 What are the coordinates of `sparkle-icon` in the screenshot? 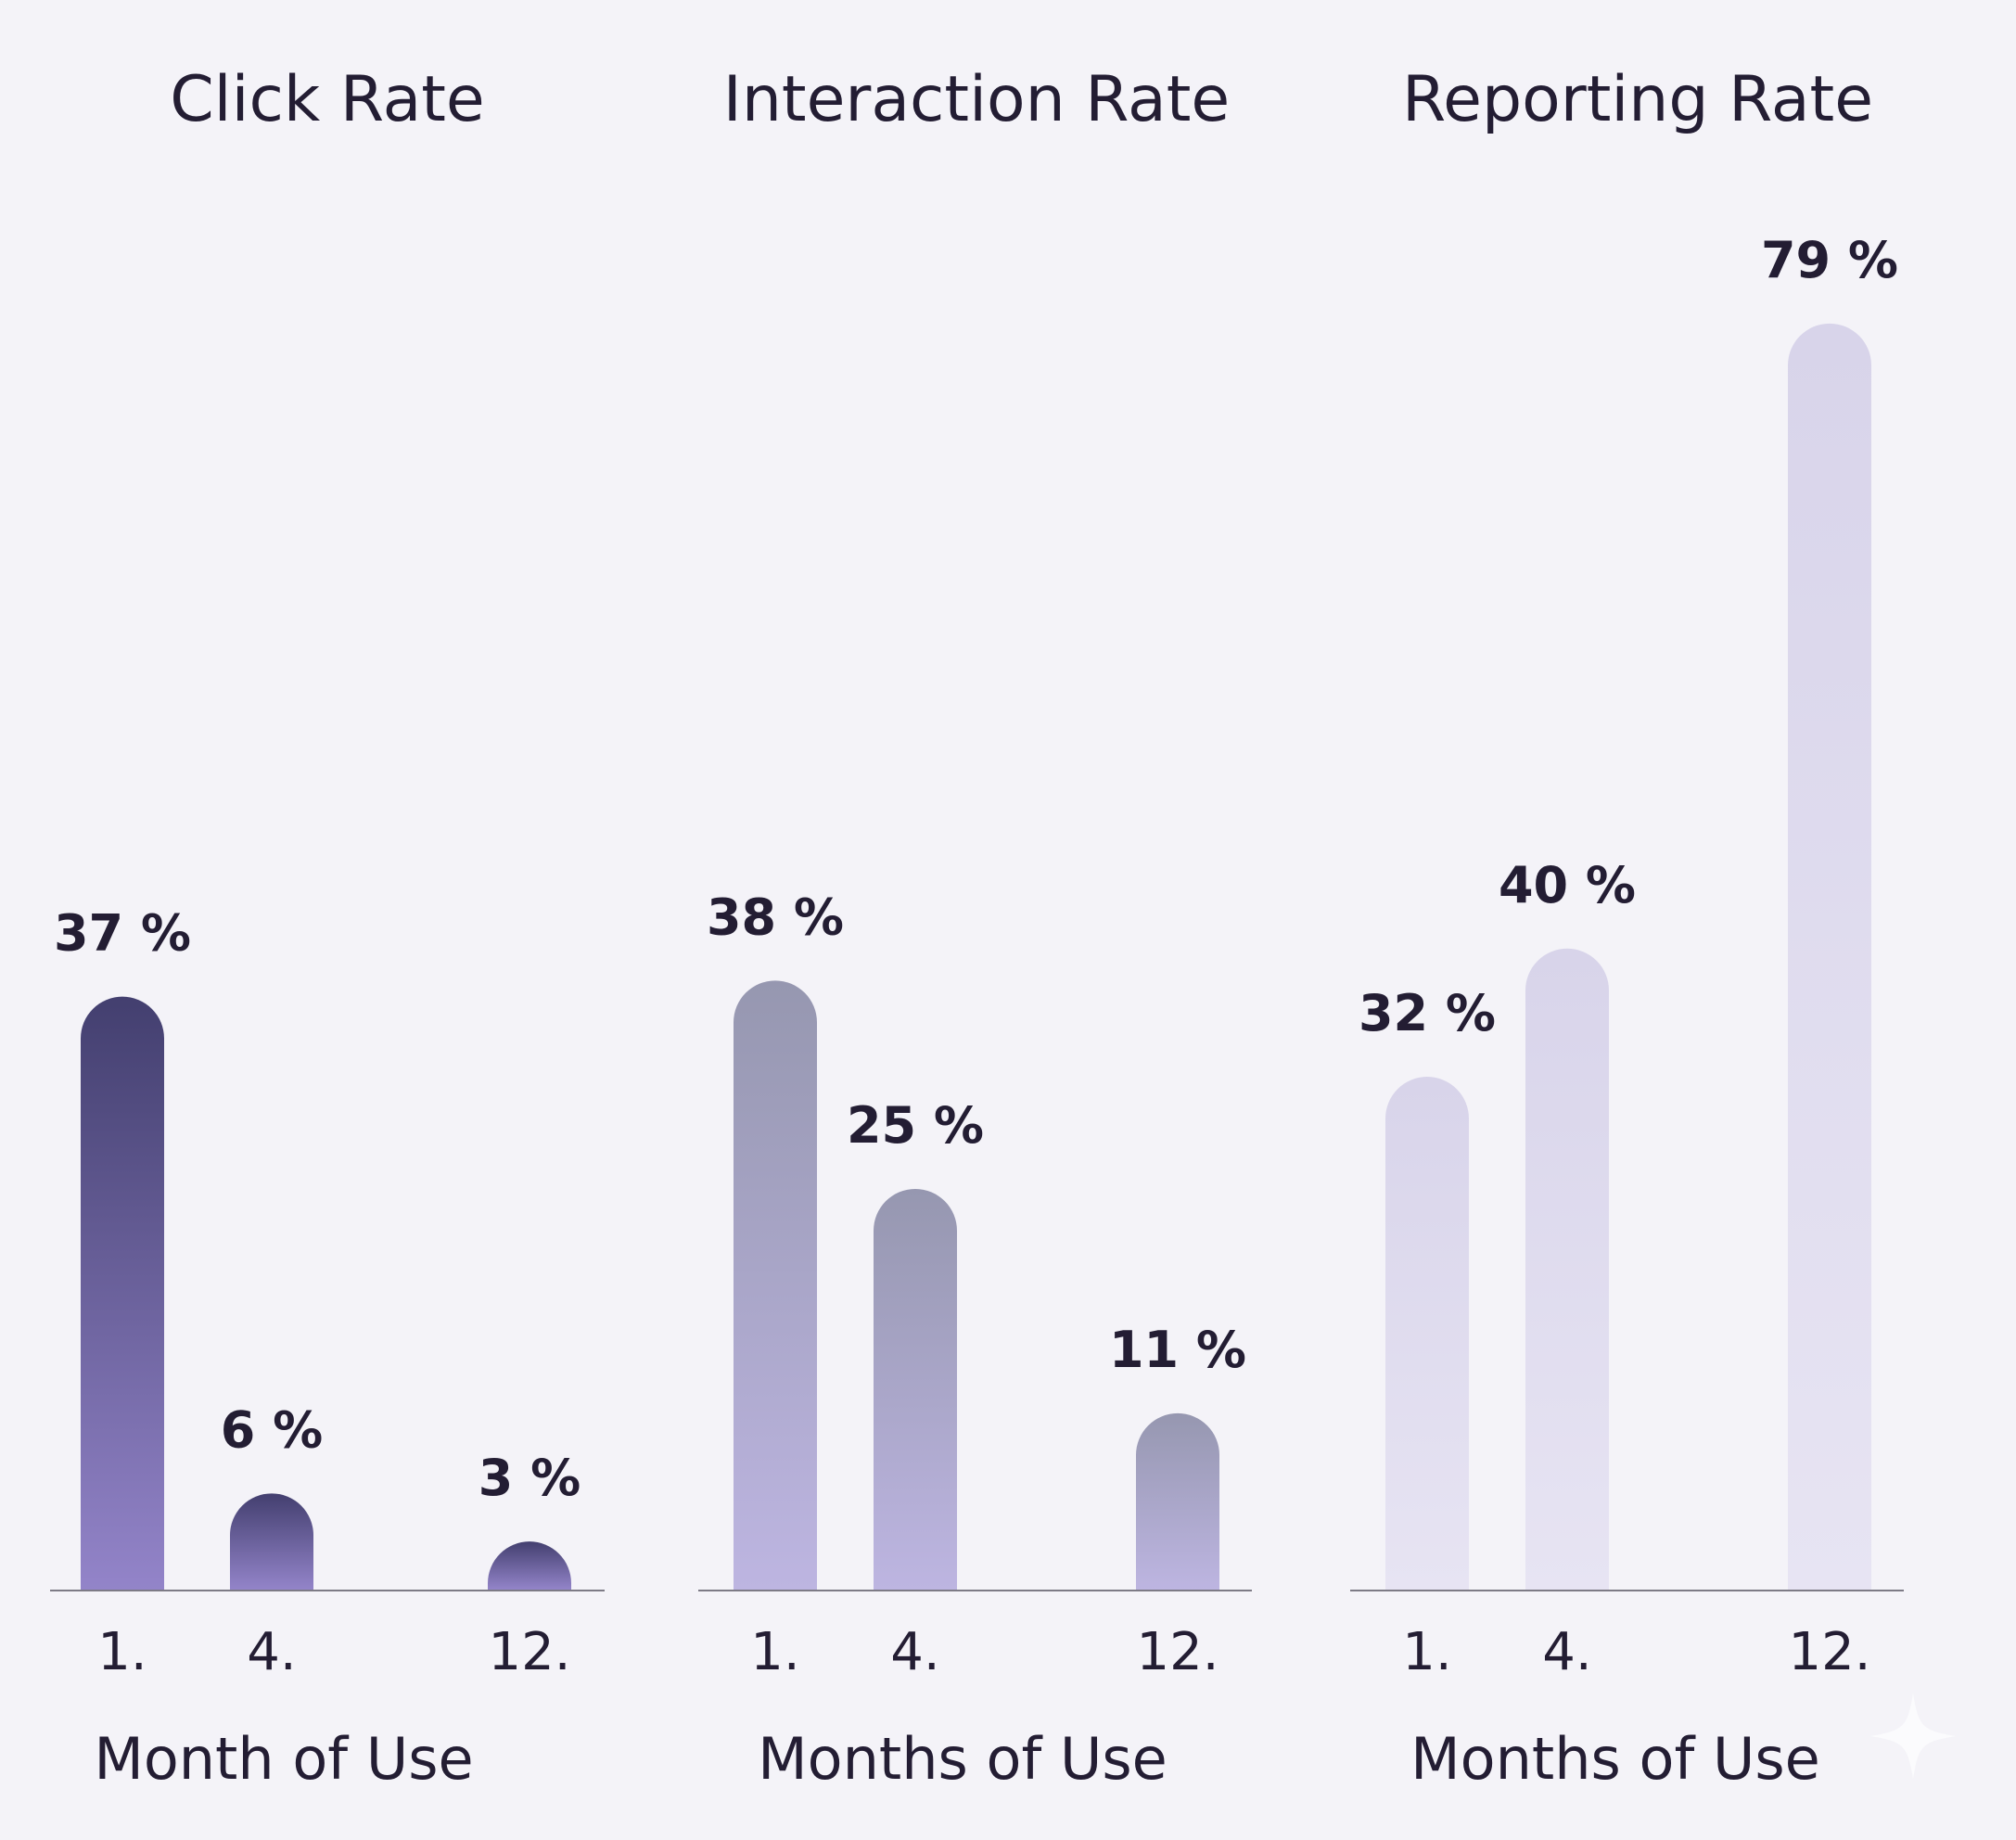 It's located at (1913, 1736).